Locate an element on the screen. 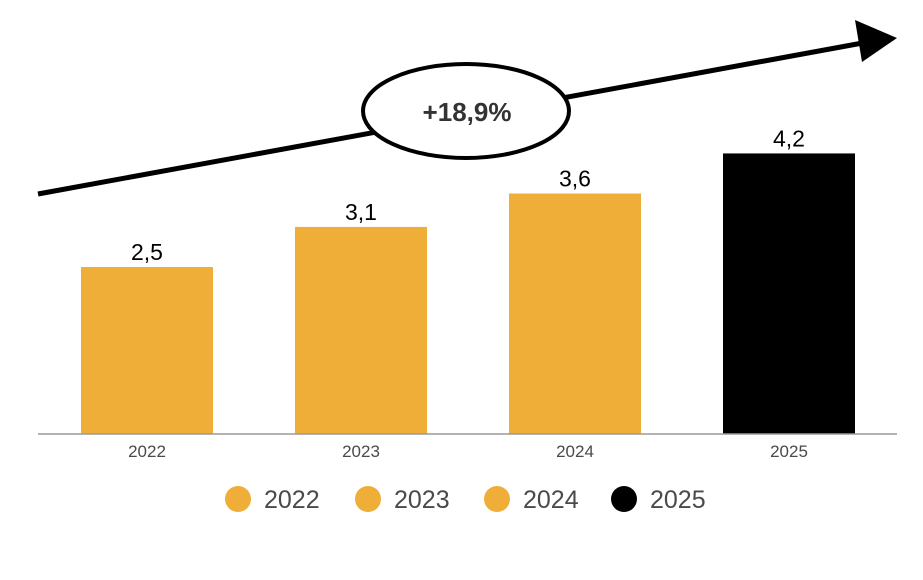  legend-swatch-2024 is located at coordinates (497, 499).